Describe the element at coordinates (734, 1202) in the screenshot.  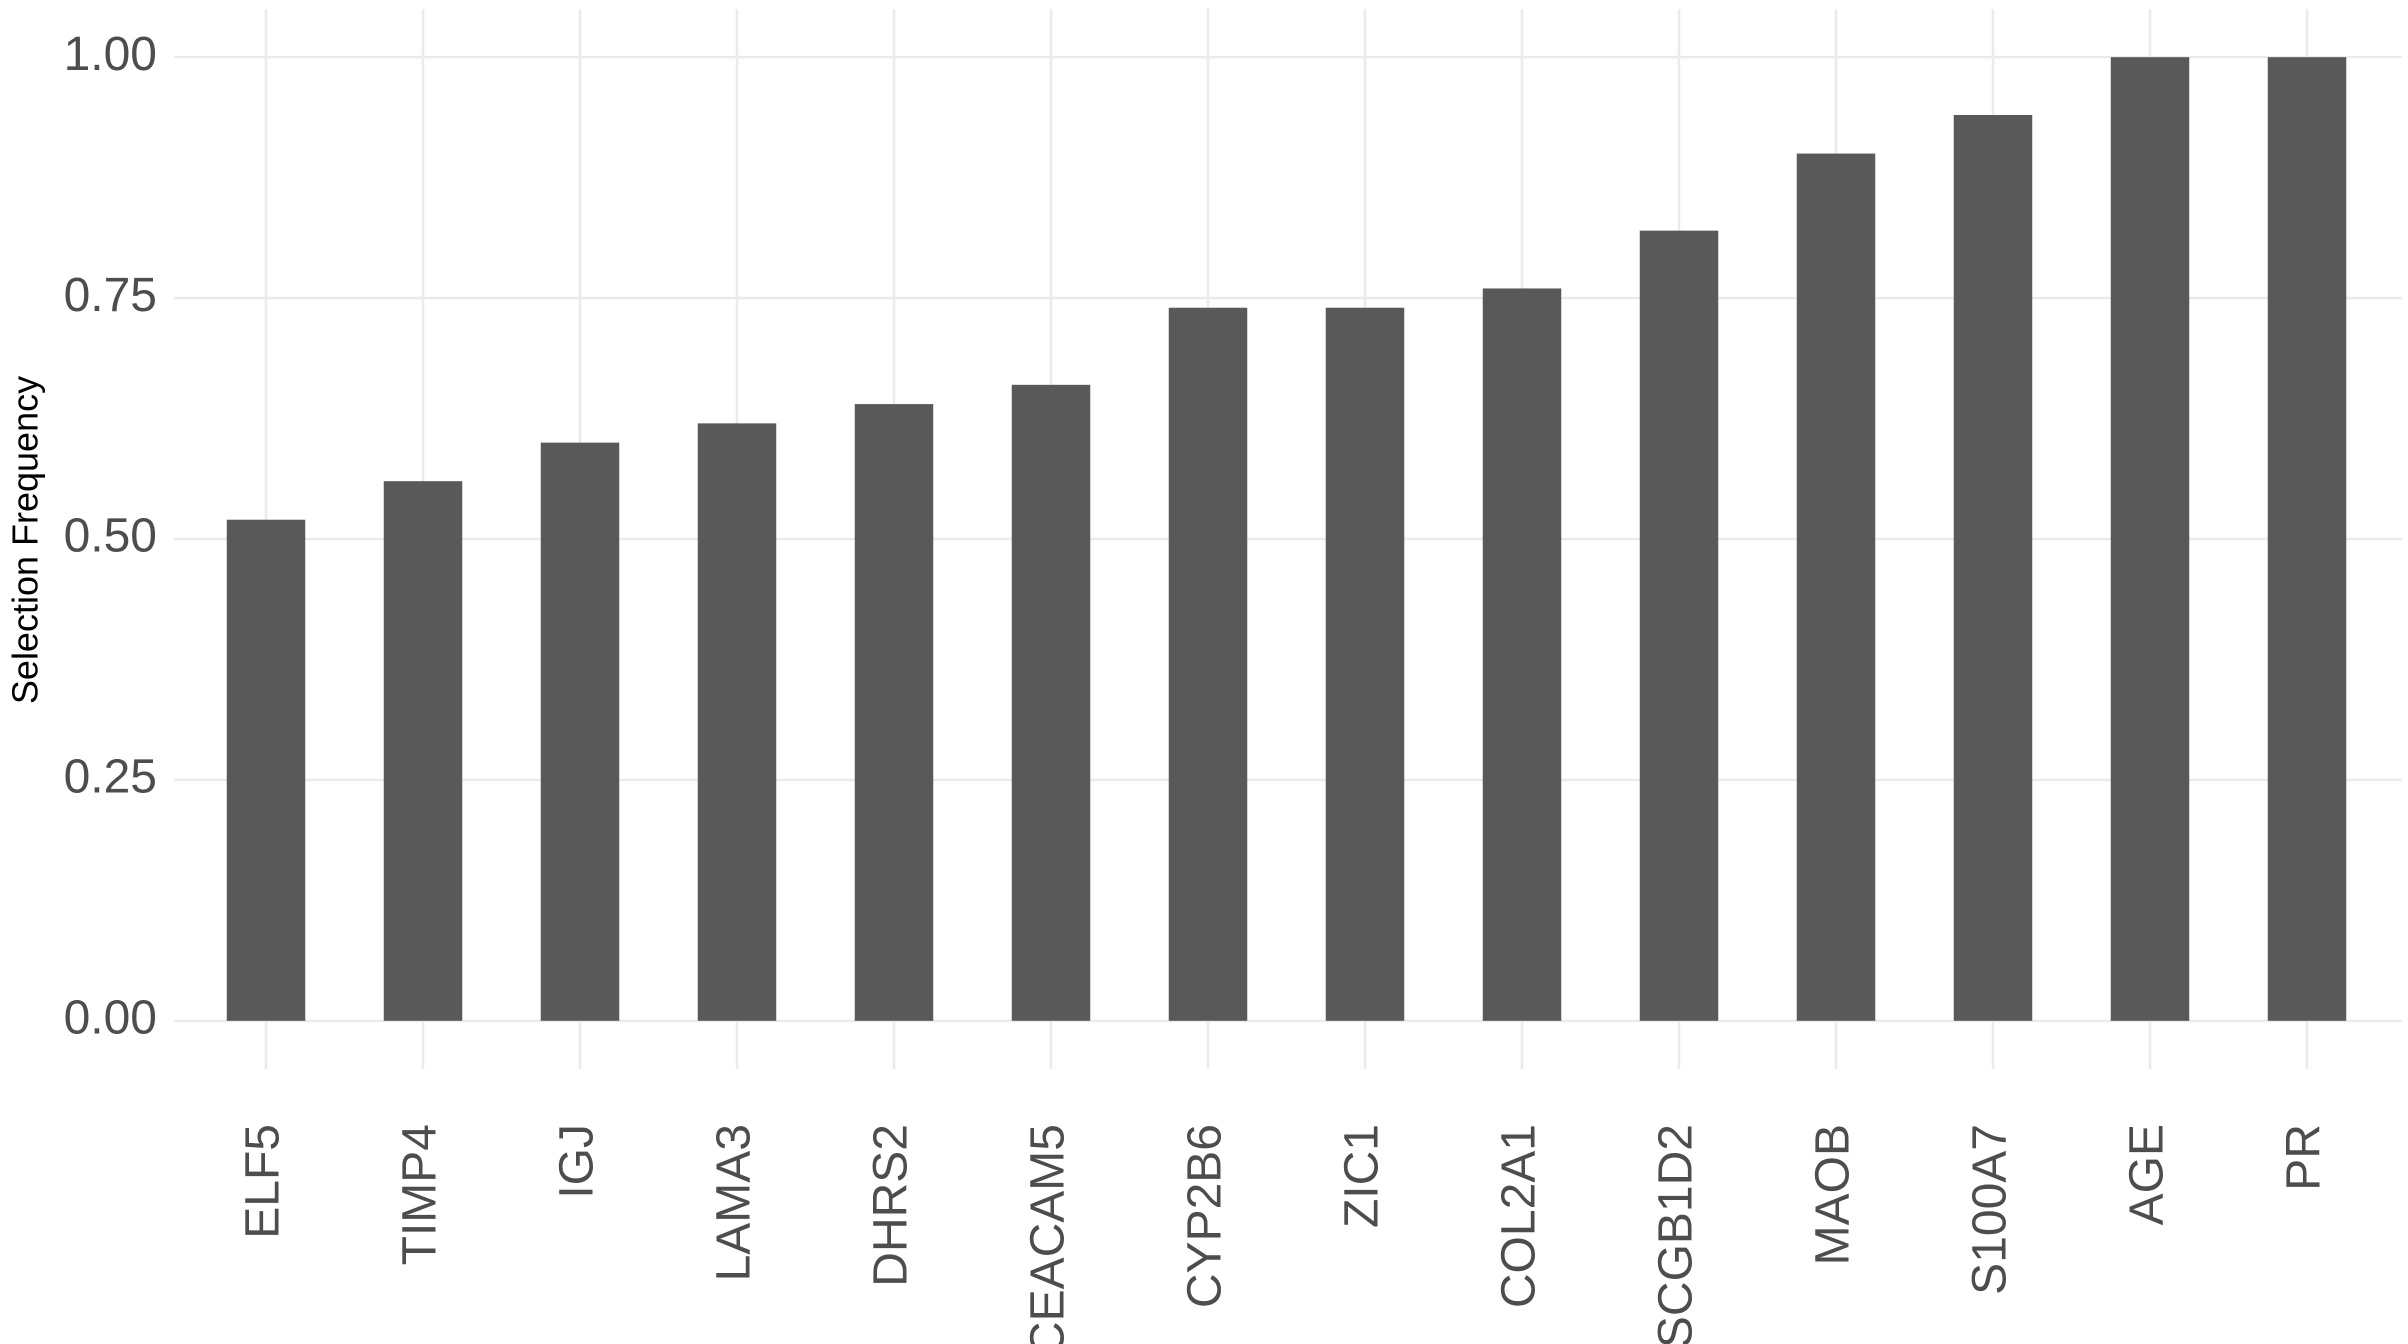
I see `x-tick-label: LAMA3` at that location.